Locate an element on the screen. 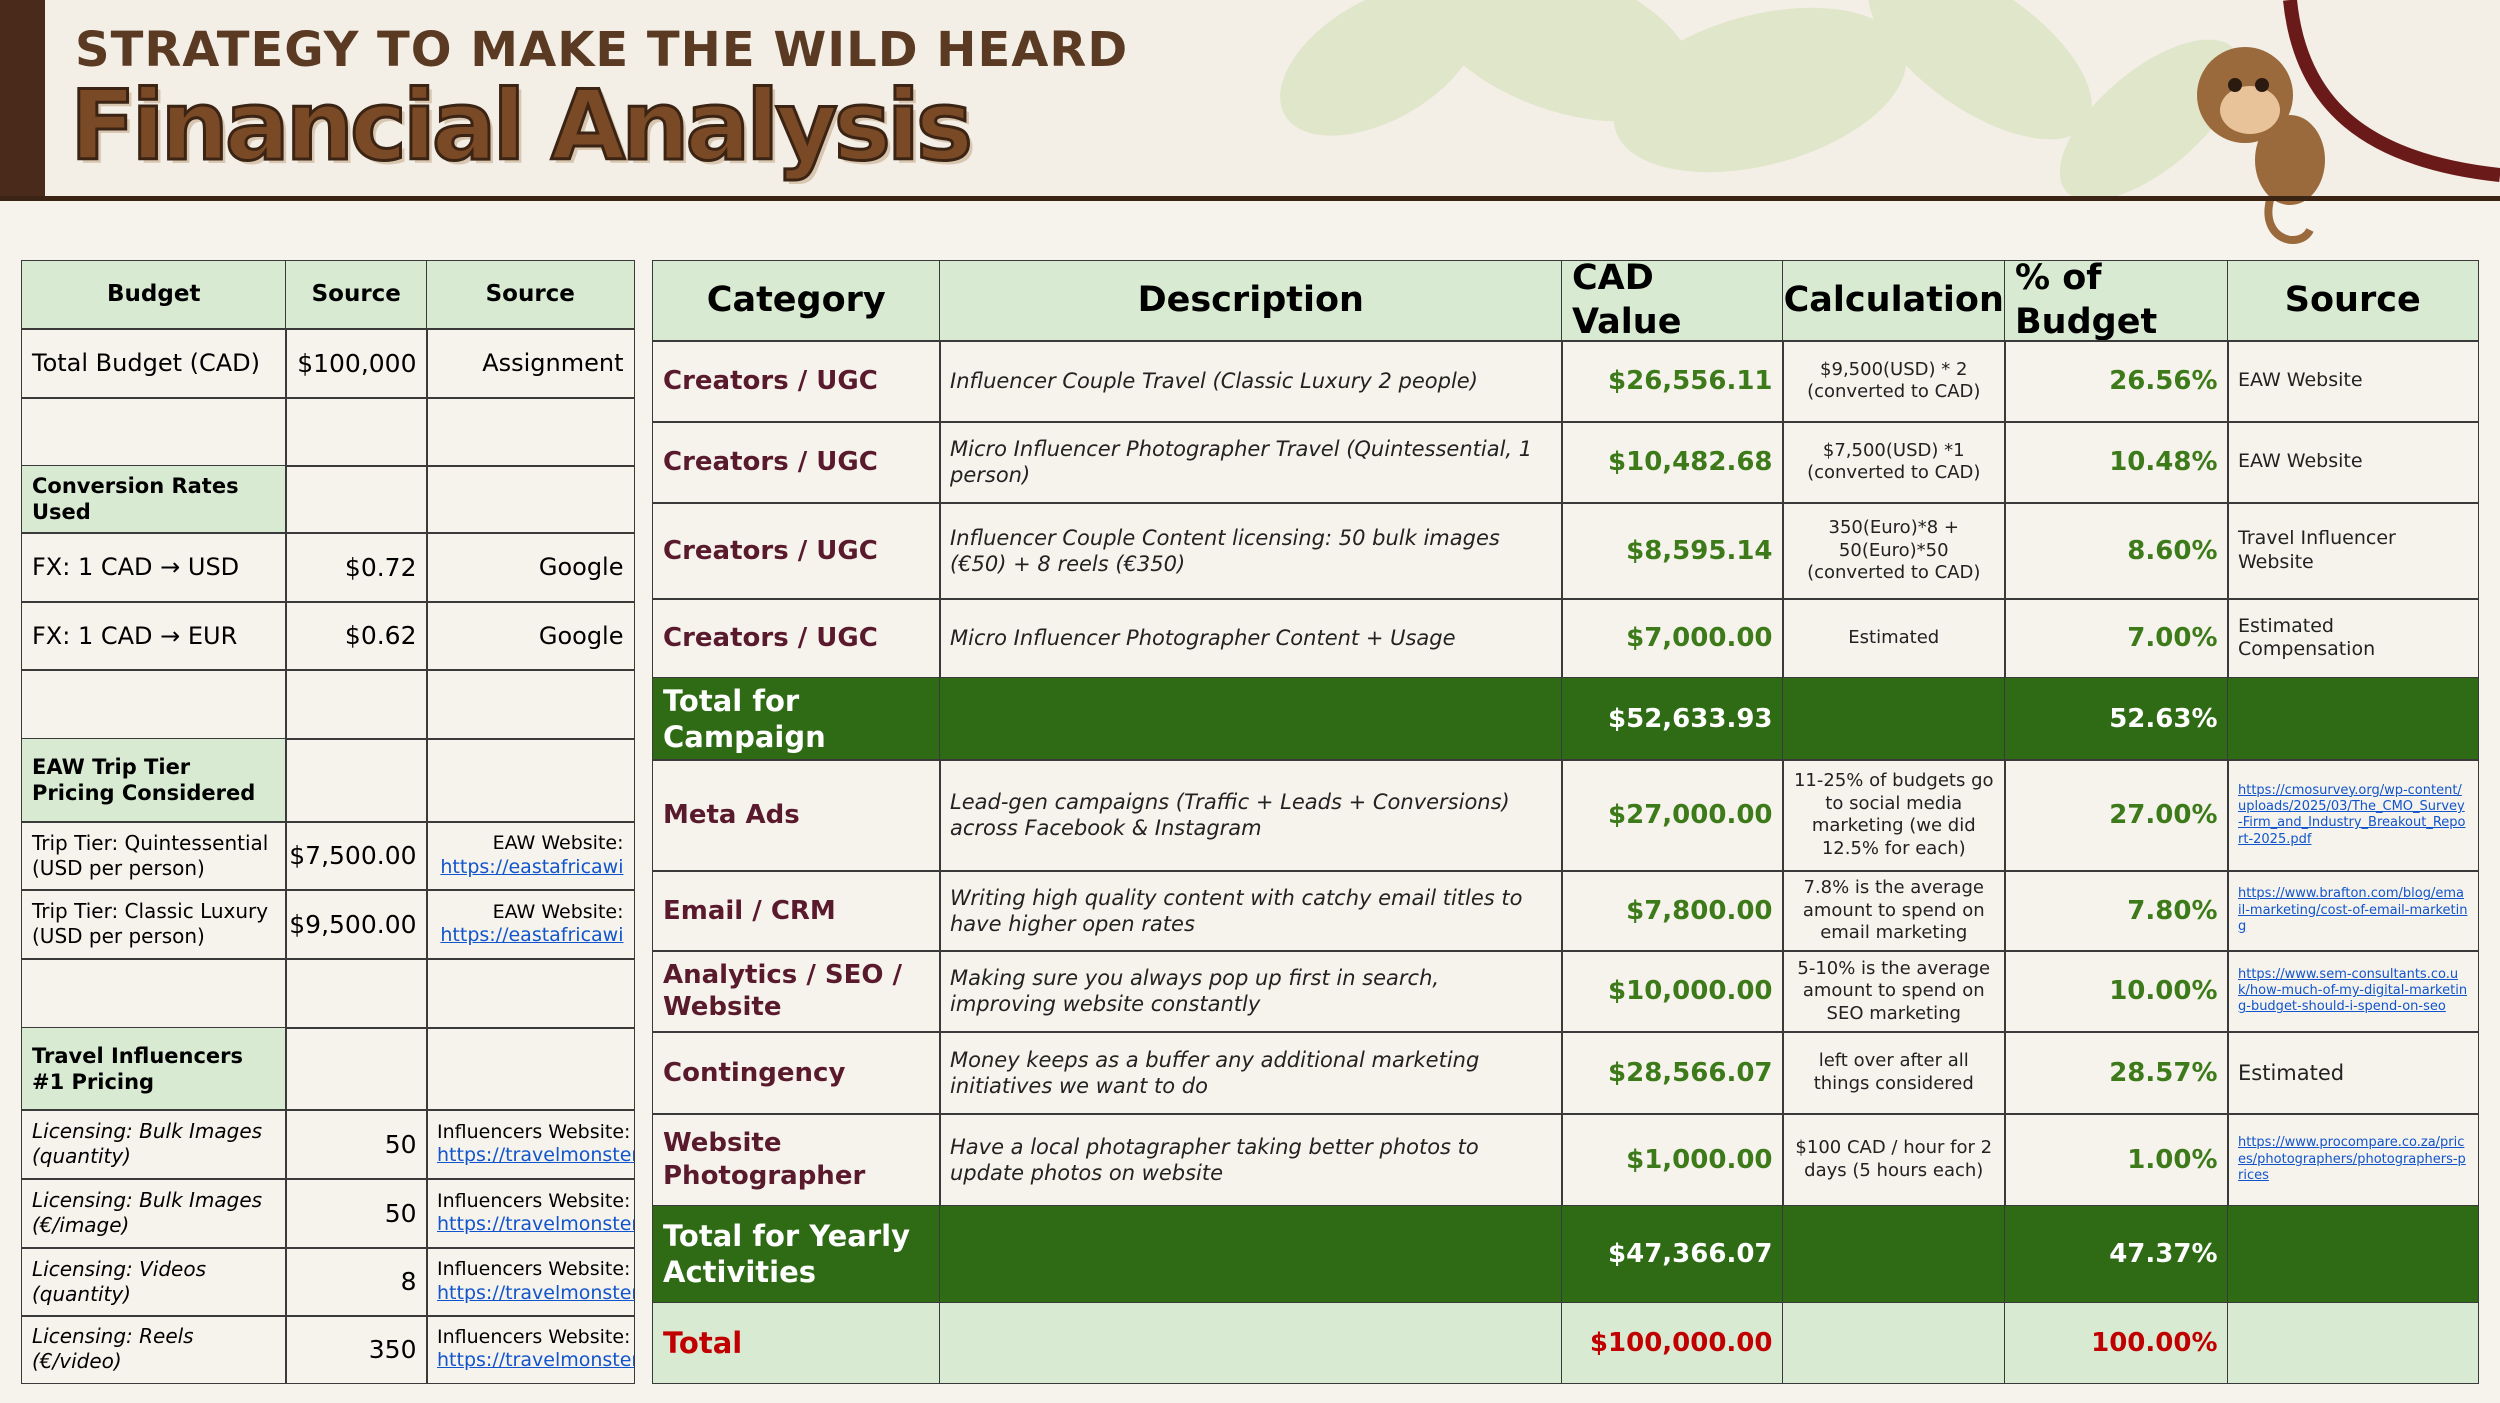 The image size is (2500, 1403). label-cell: Travel Influencers #1 Pricing is located at coordinates (154, 1069).